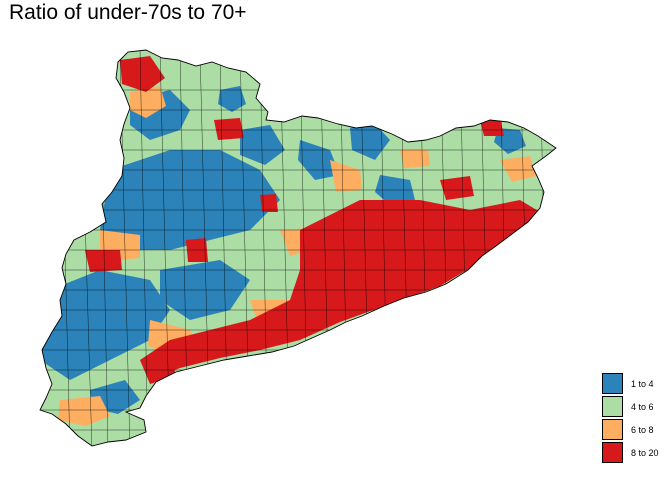  What do you see at coordinates (630, 452) in the screenshot?
I see `legend-item: 8 to 20` at bounding box center [630, 452].